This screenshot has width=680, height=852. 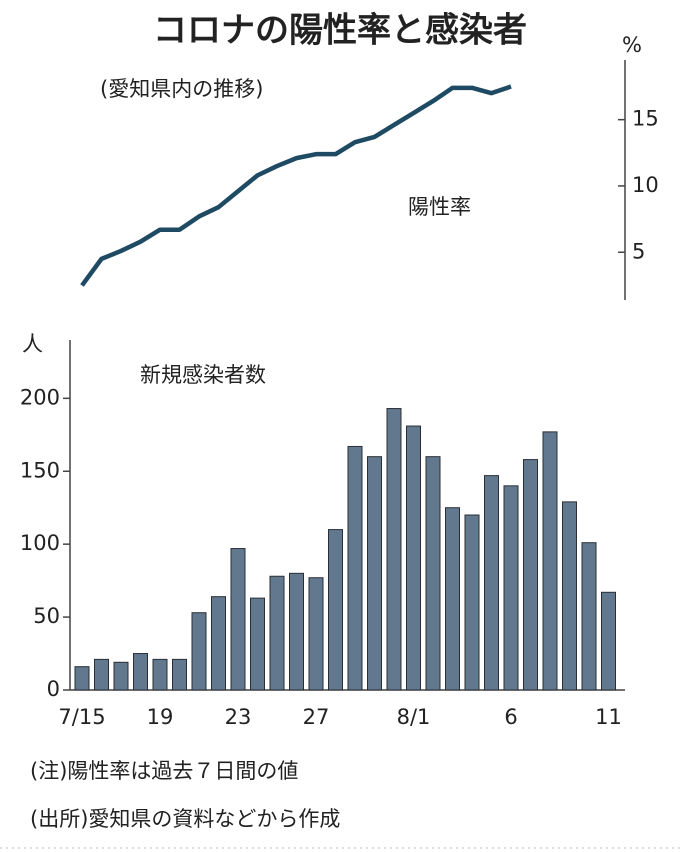 I want to click on x-tick-label: 6, so click(x=510, y=717).